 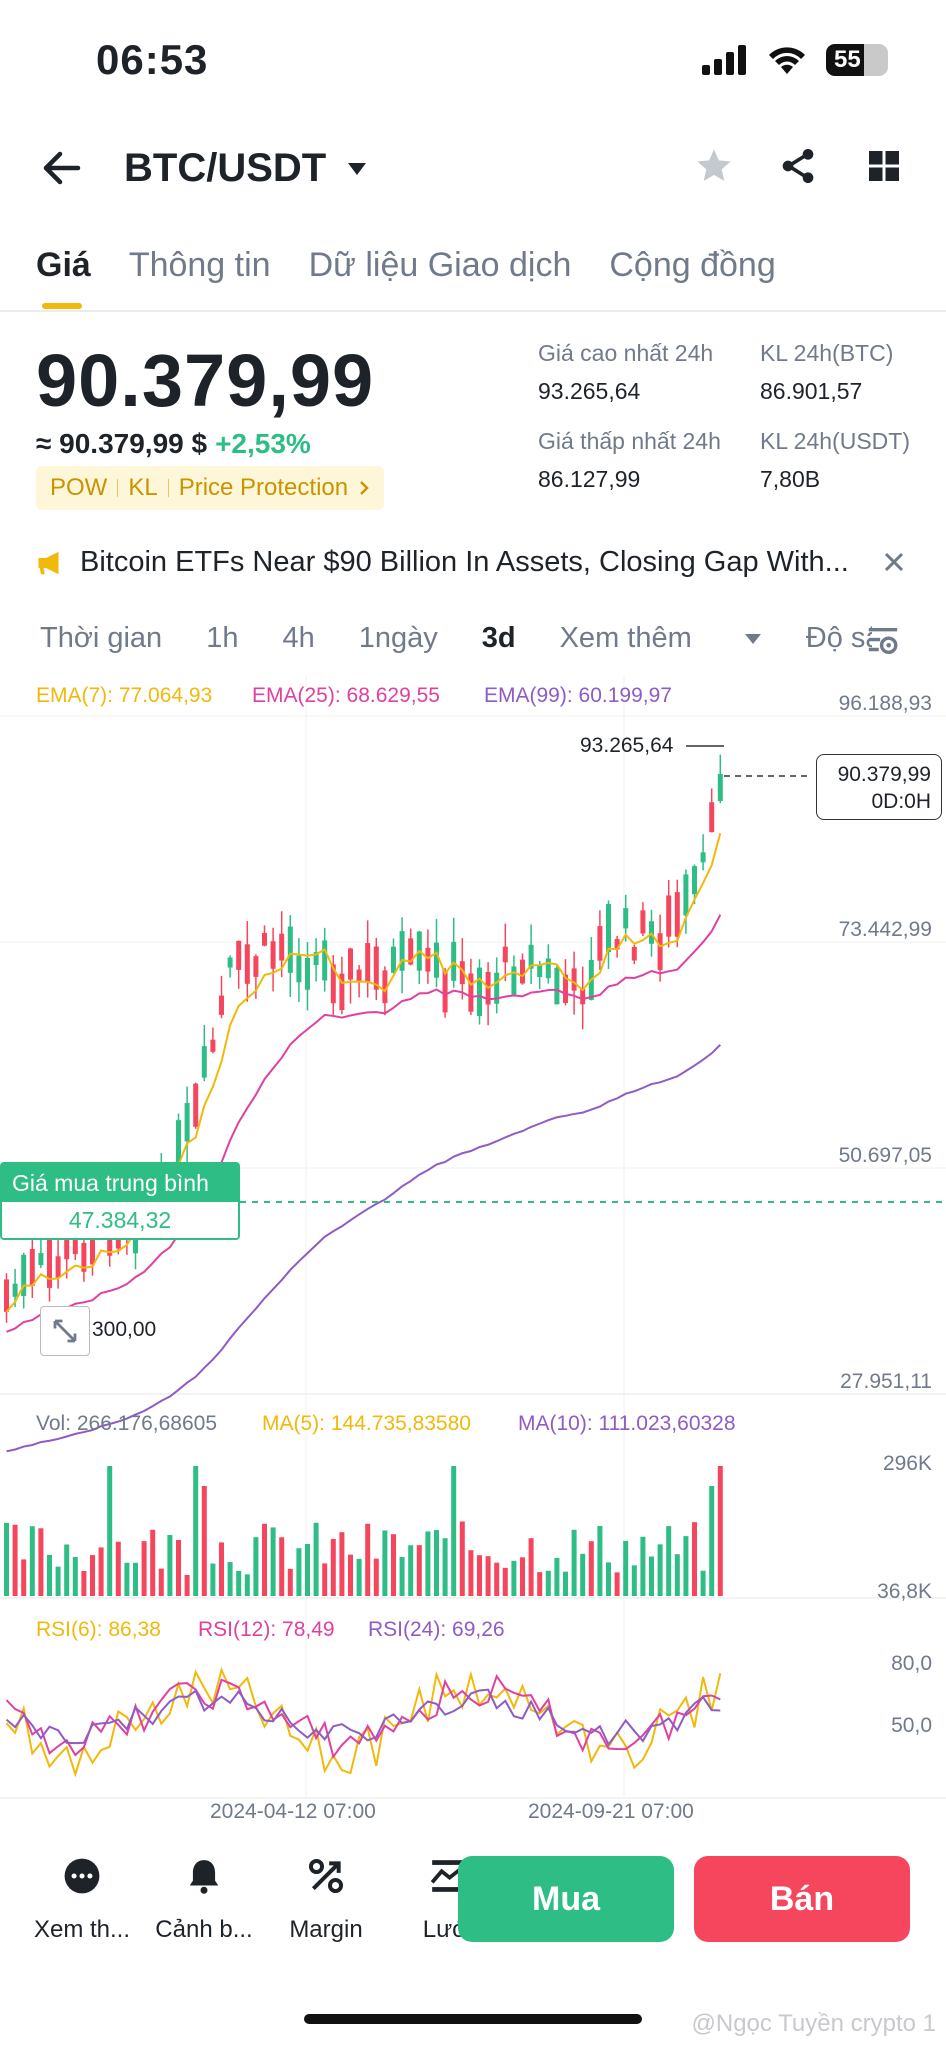 What do you see at coordinates (101, 638) in the screenshot?
I see `interval-time: Thời gian` at bounding box center [101, 638].